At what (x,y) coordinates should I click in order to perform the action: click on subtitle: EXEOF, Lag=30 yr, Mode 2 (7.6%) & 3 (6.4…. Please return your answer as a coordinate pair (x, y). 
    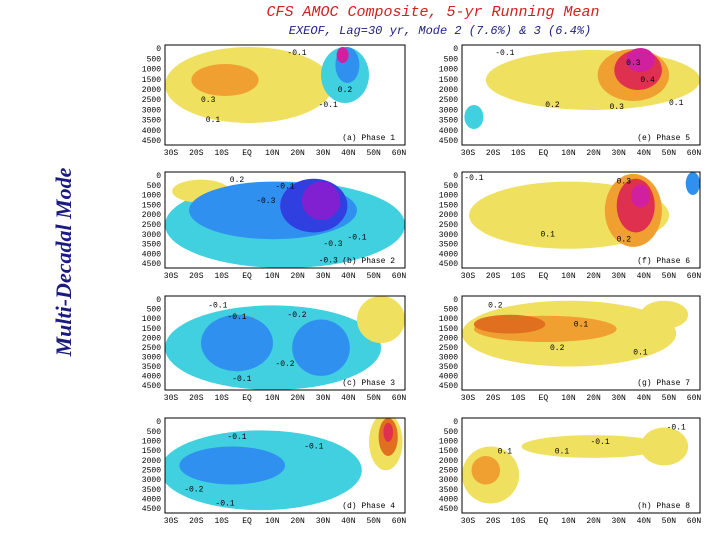
    Looking at the image, I should click on (440, 31).